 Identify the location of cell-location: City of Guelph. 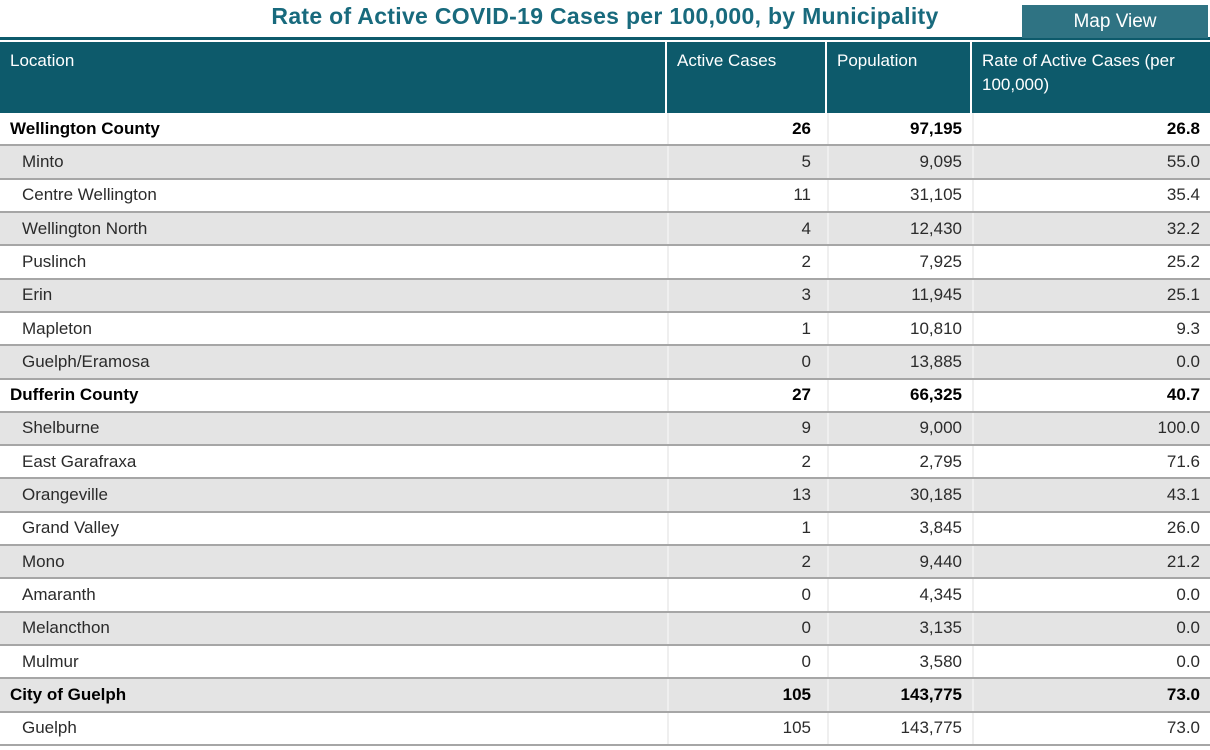
(68, 694).